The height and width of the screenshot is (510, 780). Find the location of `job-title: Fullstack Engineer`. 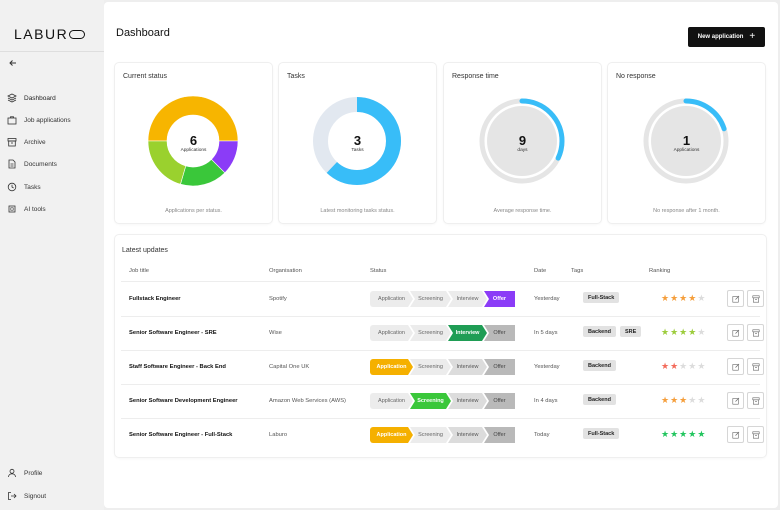

job-title: Fullstack Engineer is located at coordinates (155, 299).